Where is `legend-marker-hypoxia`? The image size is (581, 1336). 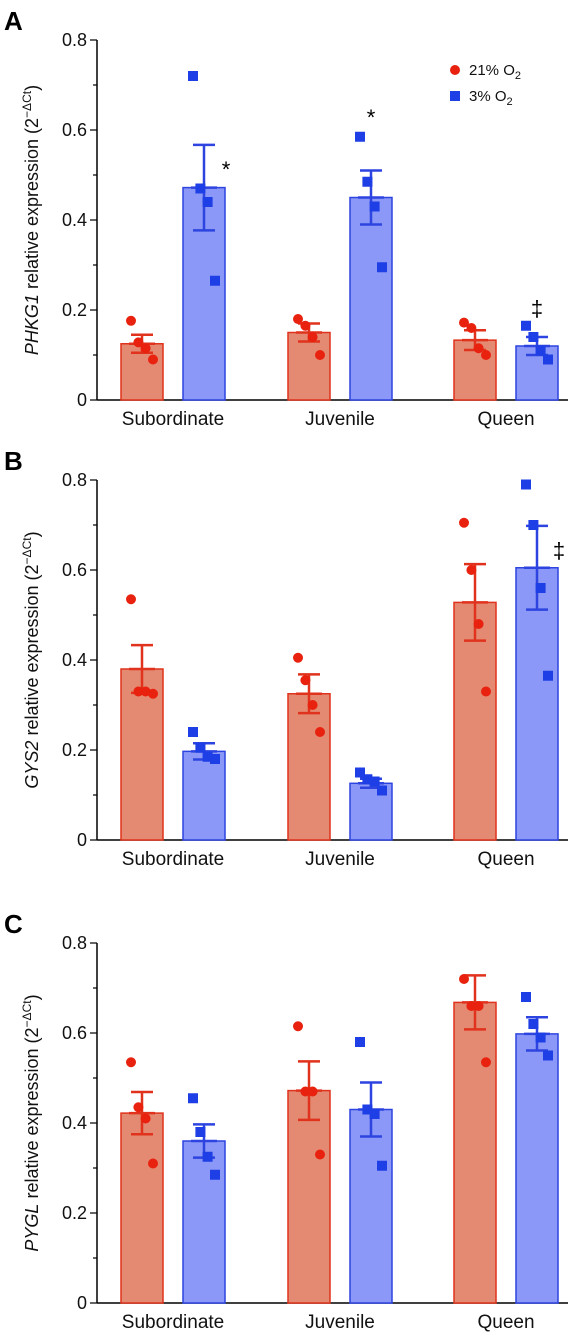
legend-marker-hypoxia is located at coordinates (455, 96).